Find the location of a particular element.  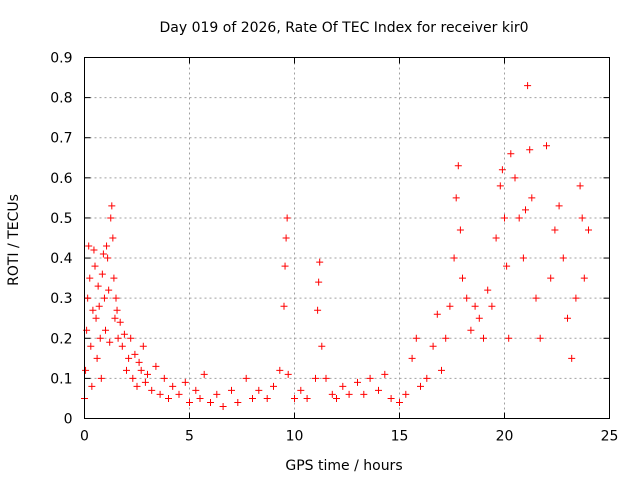

y-tick-label: 0.7 is located at coordinates (61, 139).